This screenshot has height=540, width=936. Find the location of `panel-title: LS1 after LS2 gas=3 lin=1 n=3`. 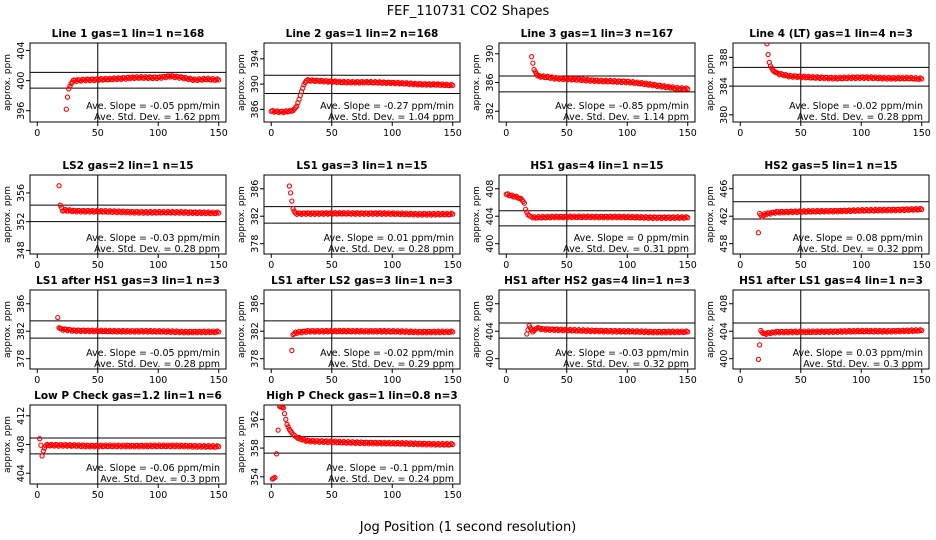

panel-title: LS1 after LS2 gas=3 lin=1 n=3 is located at coordinates (362, 281).